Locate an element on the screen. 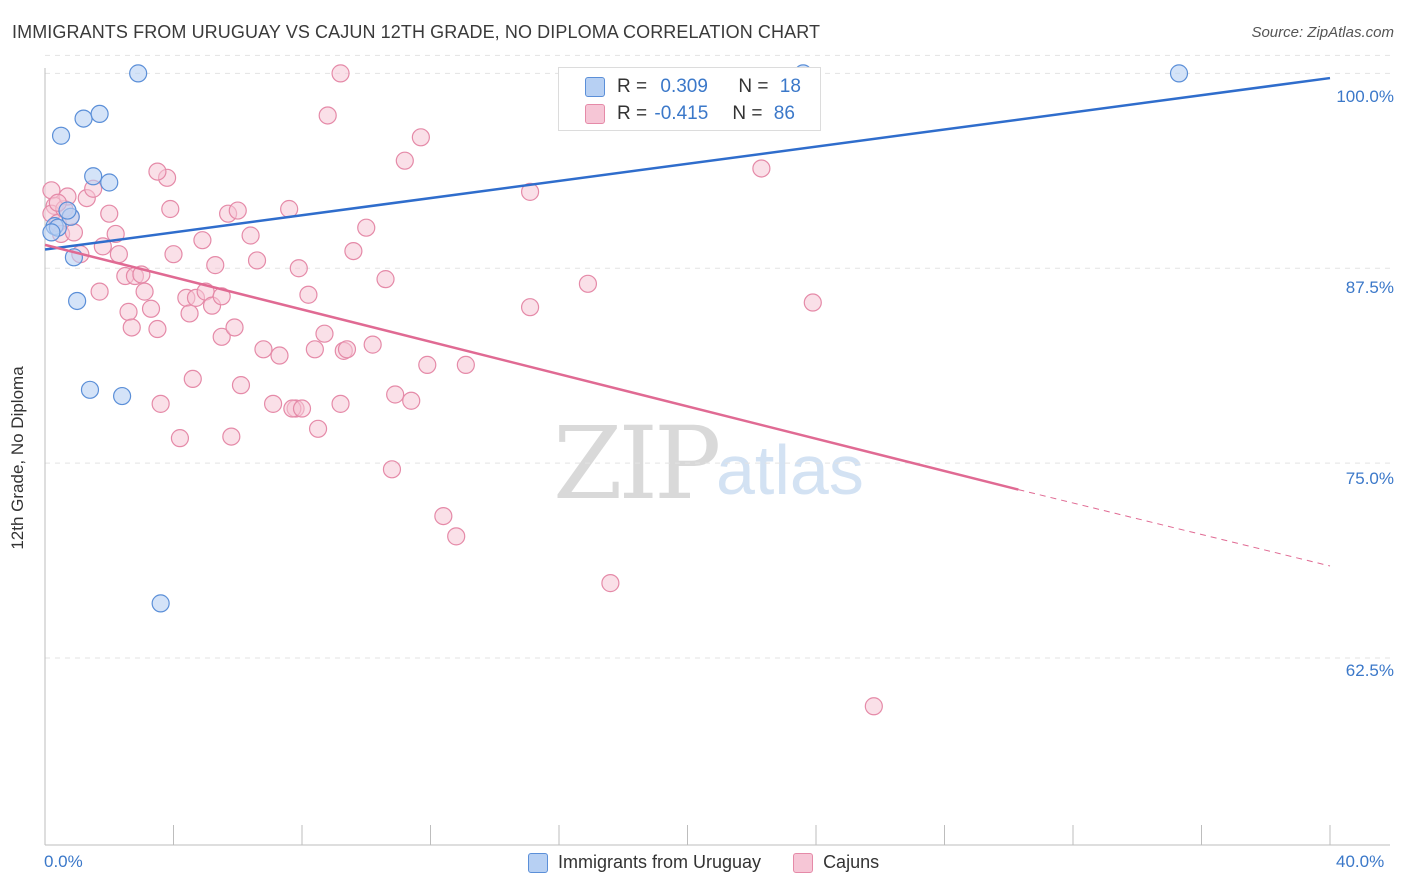  legend-item-cajuns: Cajuns is located at coordinates (836, 862).